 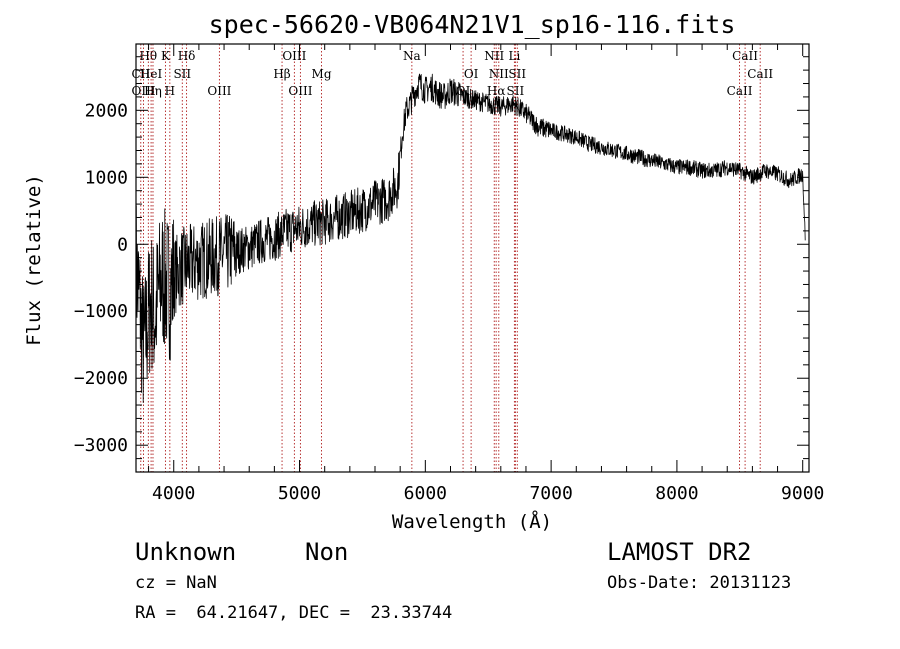 I want to click on line-marker-label: Mg, so click(x=322, y=74).